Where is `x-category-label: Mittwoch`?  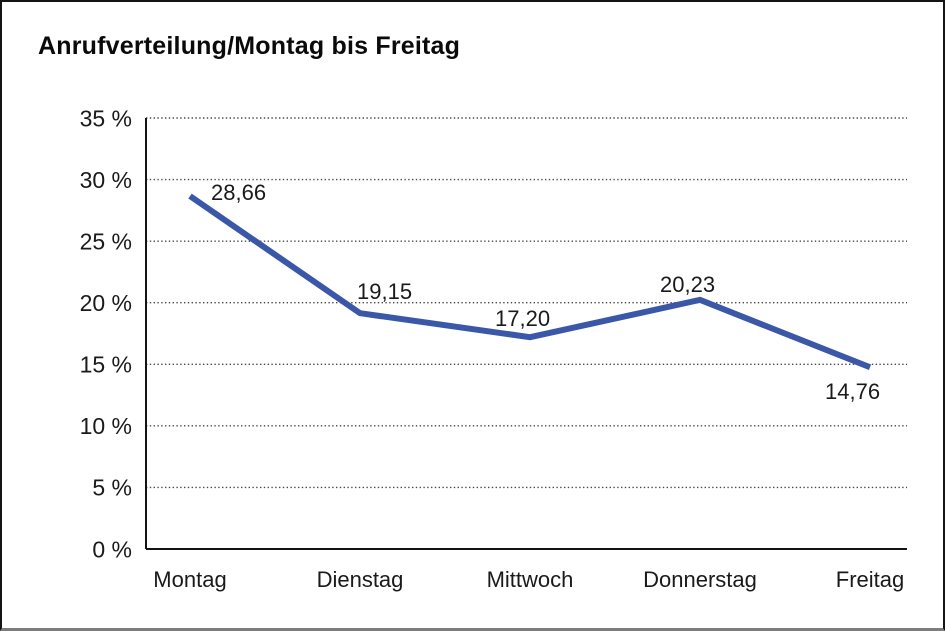 x-category-label: Mittwoch is located at coordinates (530, 579).